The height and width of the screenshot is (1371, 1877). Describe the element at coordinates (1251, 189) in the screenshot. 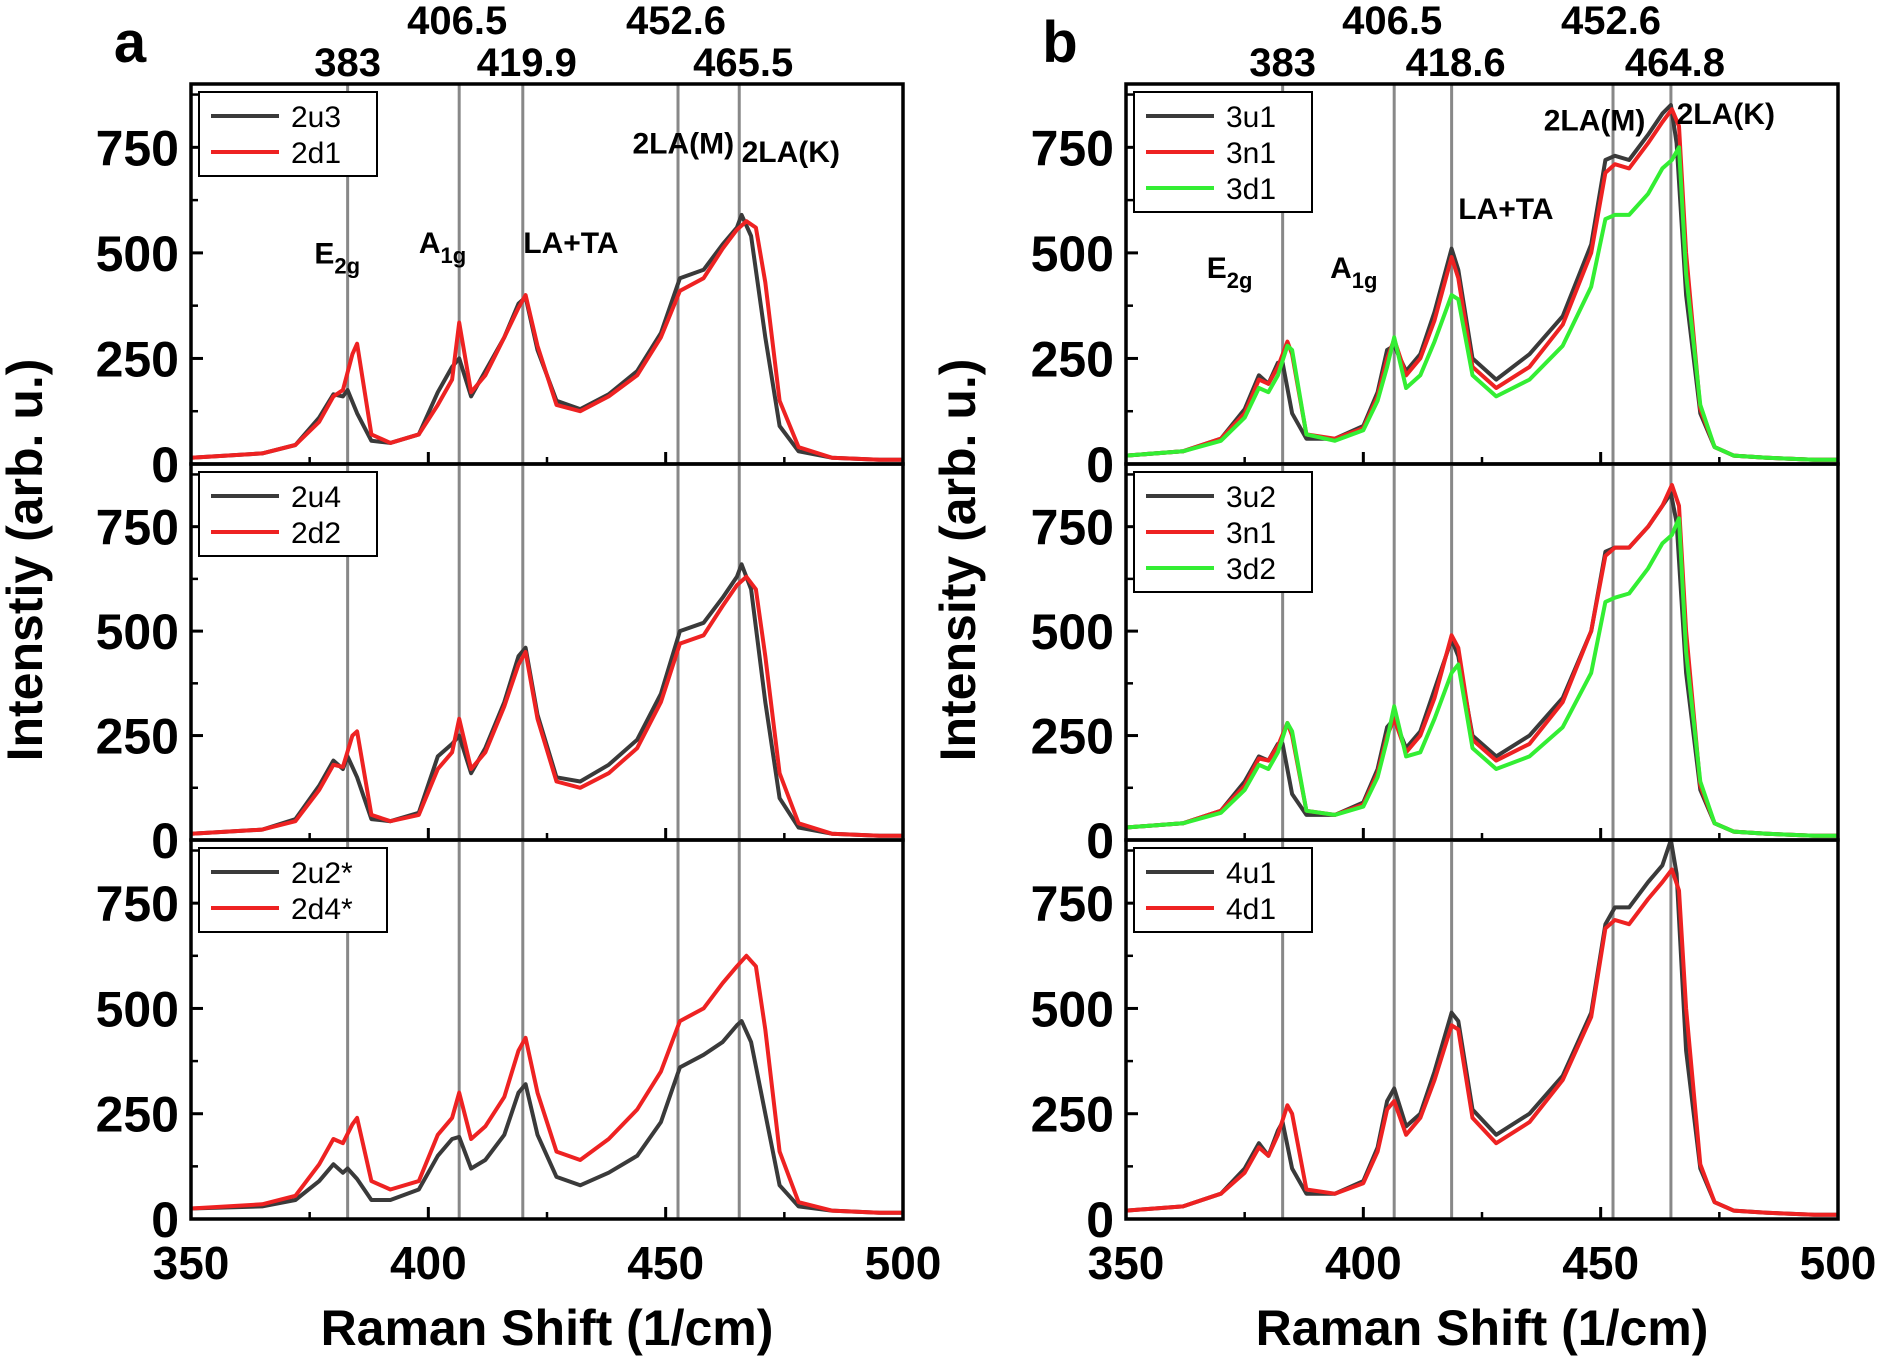

I see `legend-label: 3d1` at that location.